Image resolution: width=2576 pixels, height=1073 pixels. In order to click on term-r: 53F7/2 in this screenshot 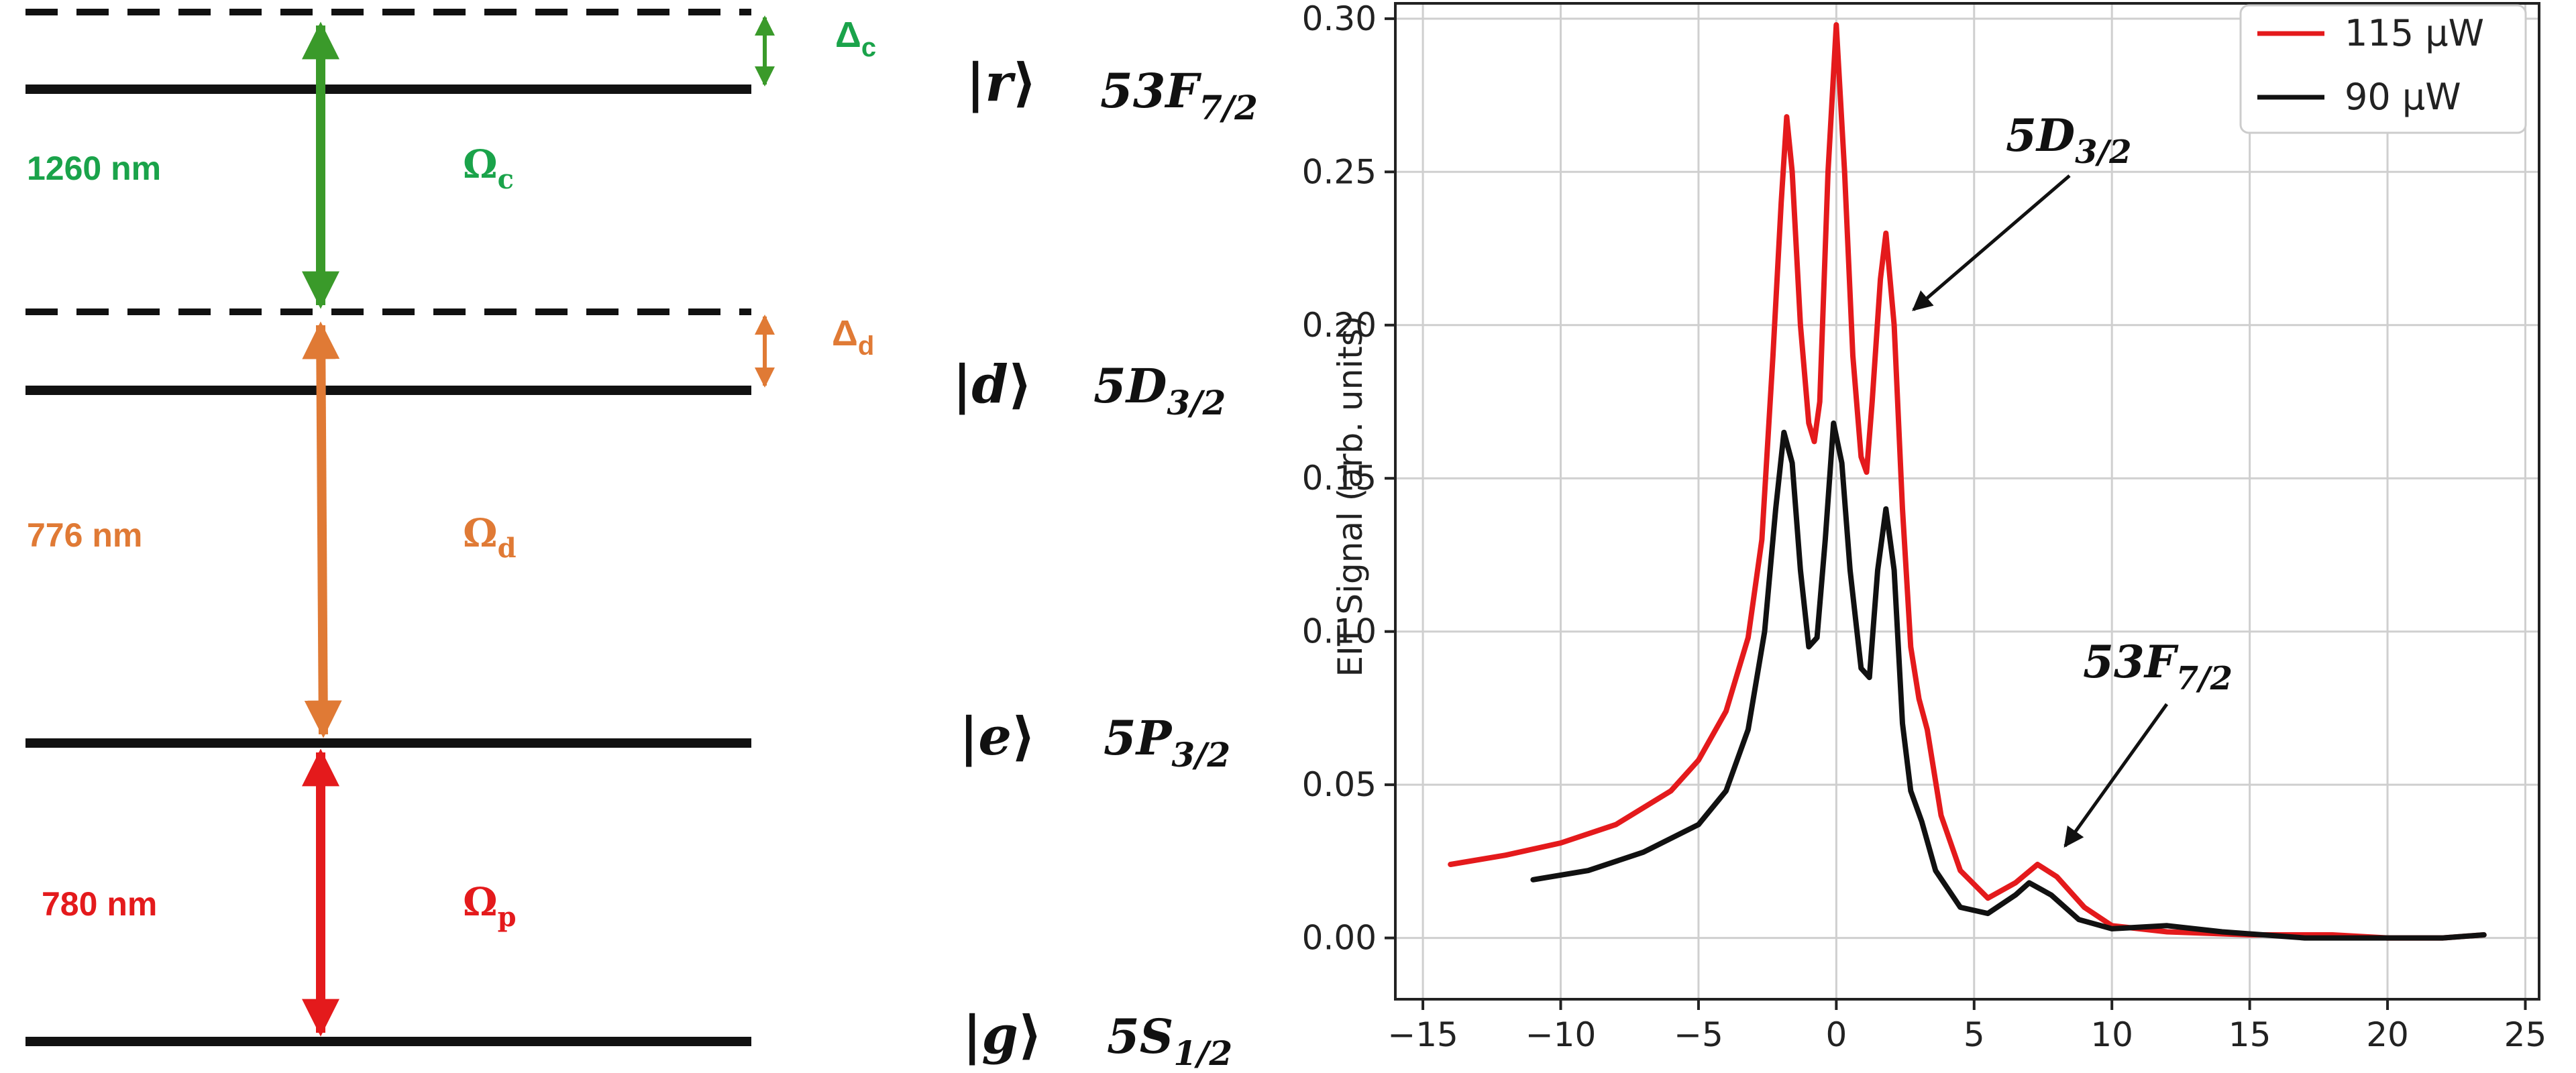, I will do `click(1179, 95)`.